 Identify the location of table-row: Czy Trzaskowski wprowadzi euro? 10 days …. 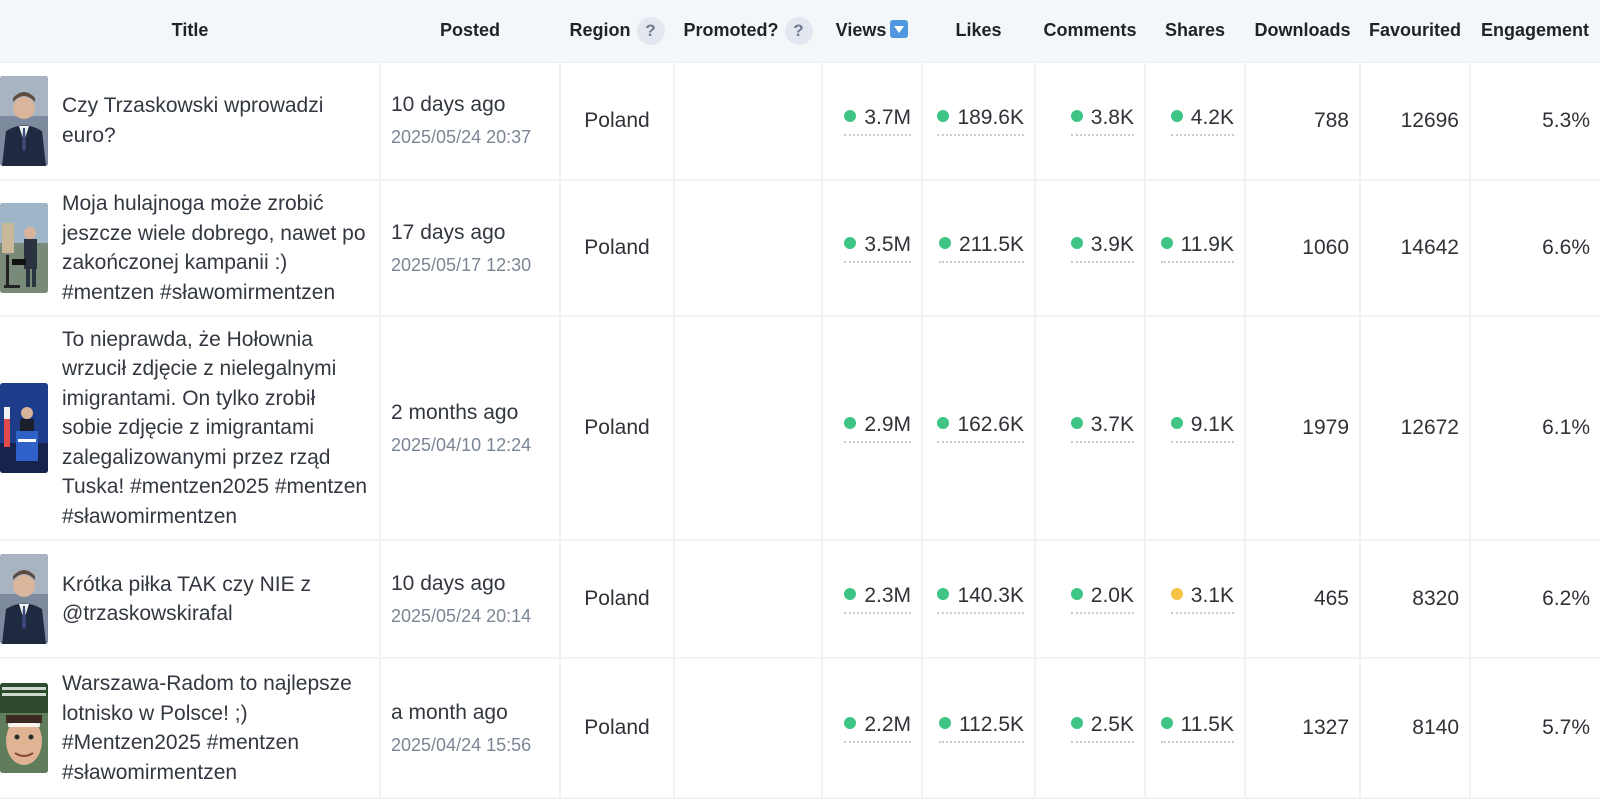
(800, 121).